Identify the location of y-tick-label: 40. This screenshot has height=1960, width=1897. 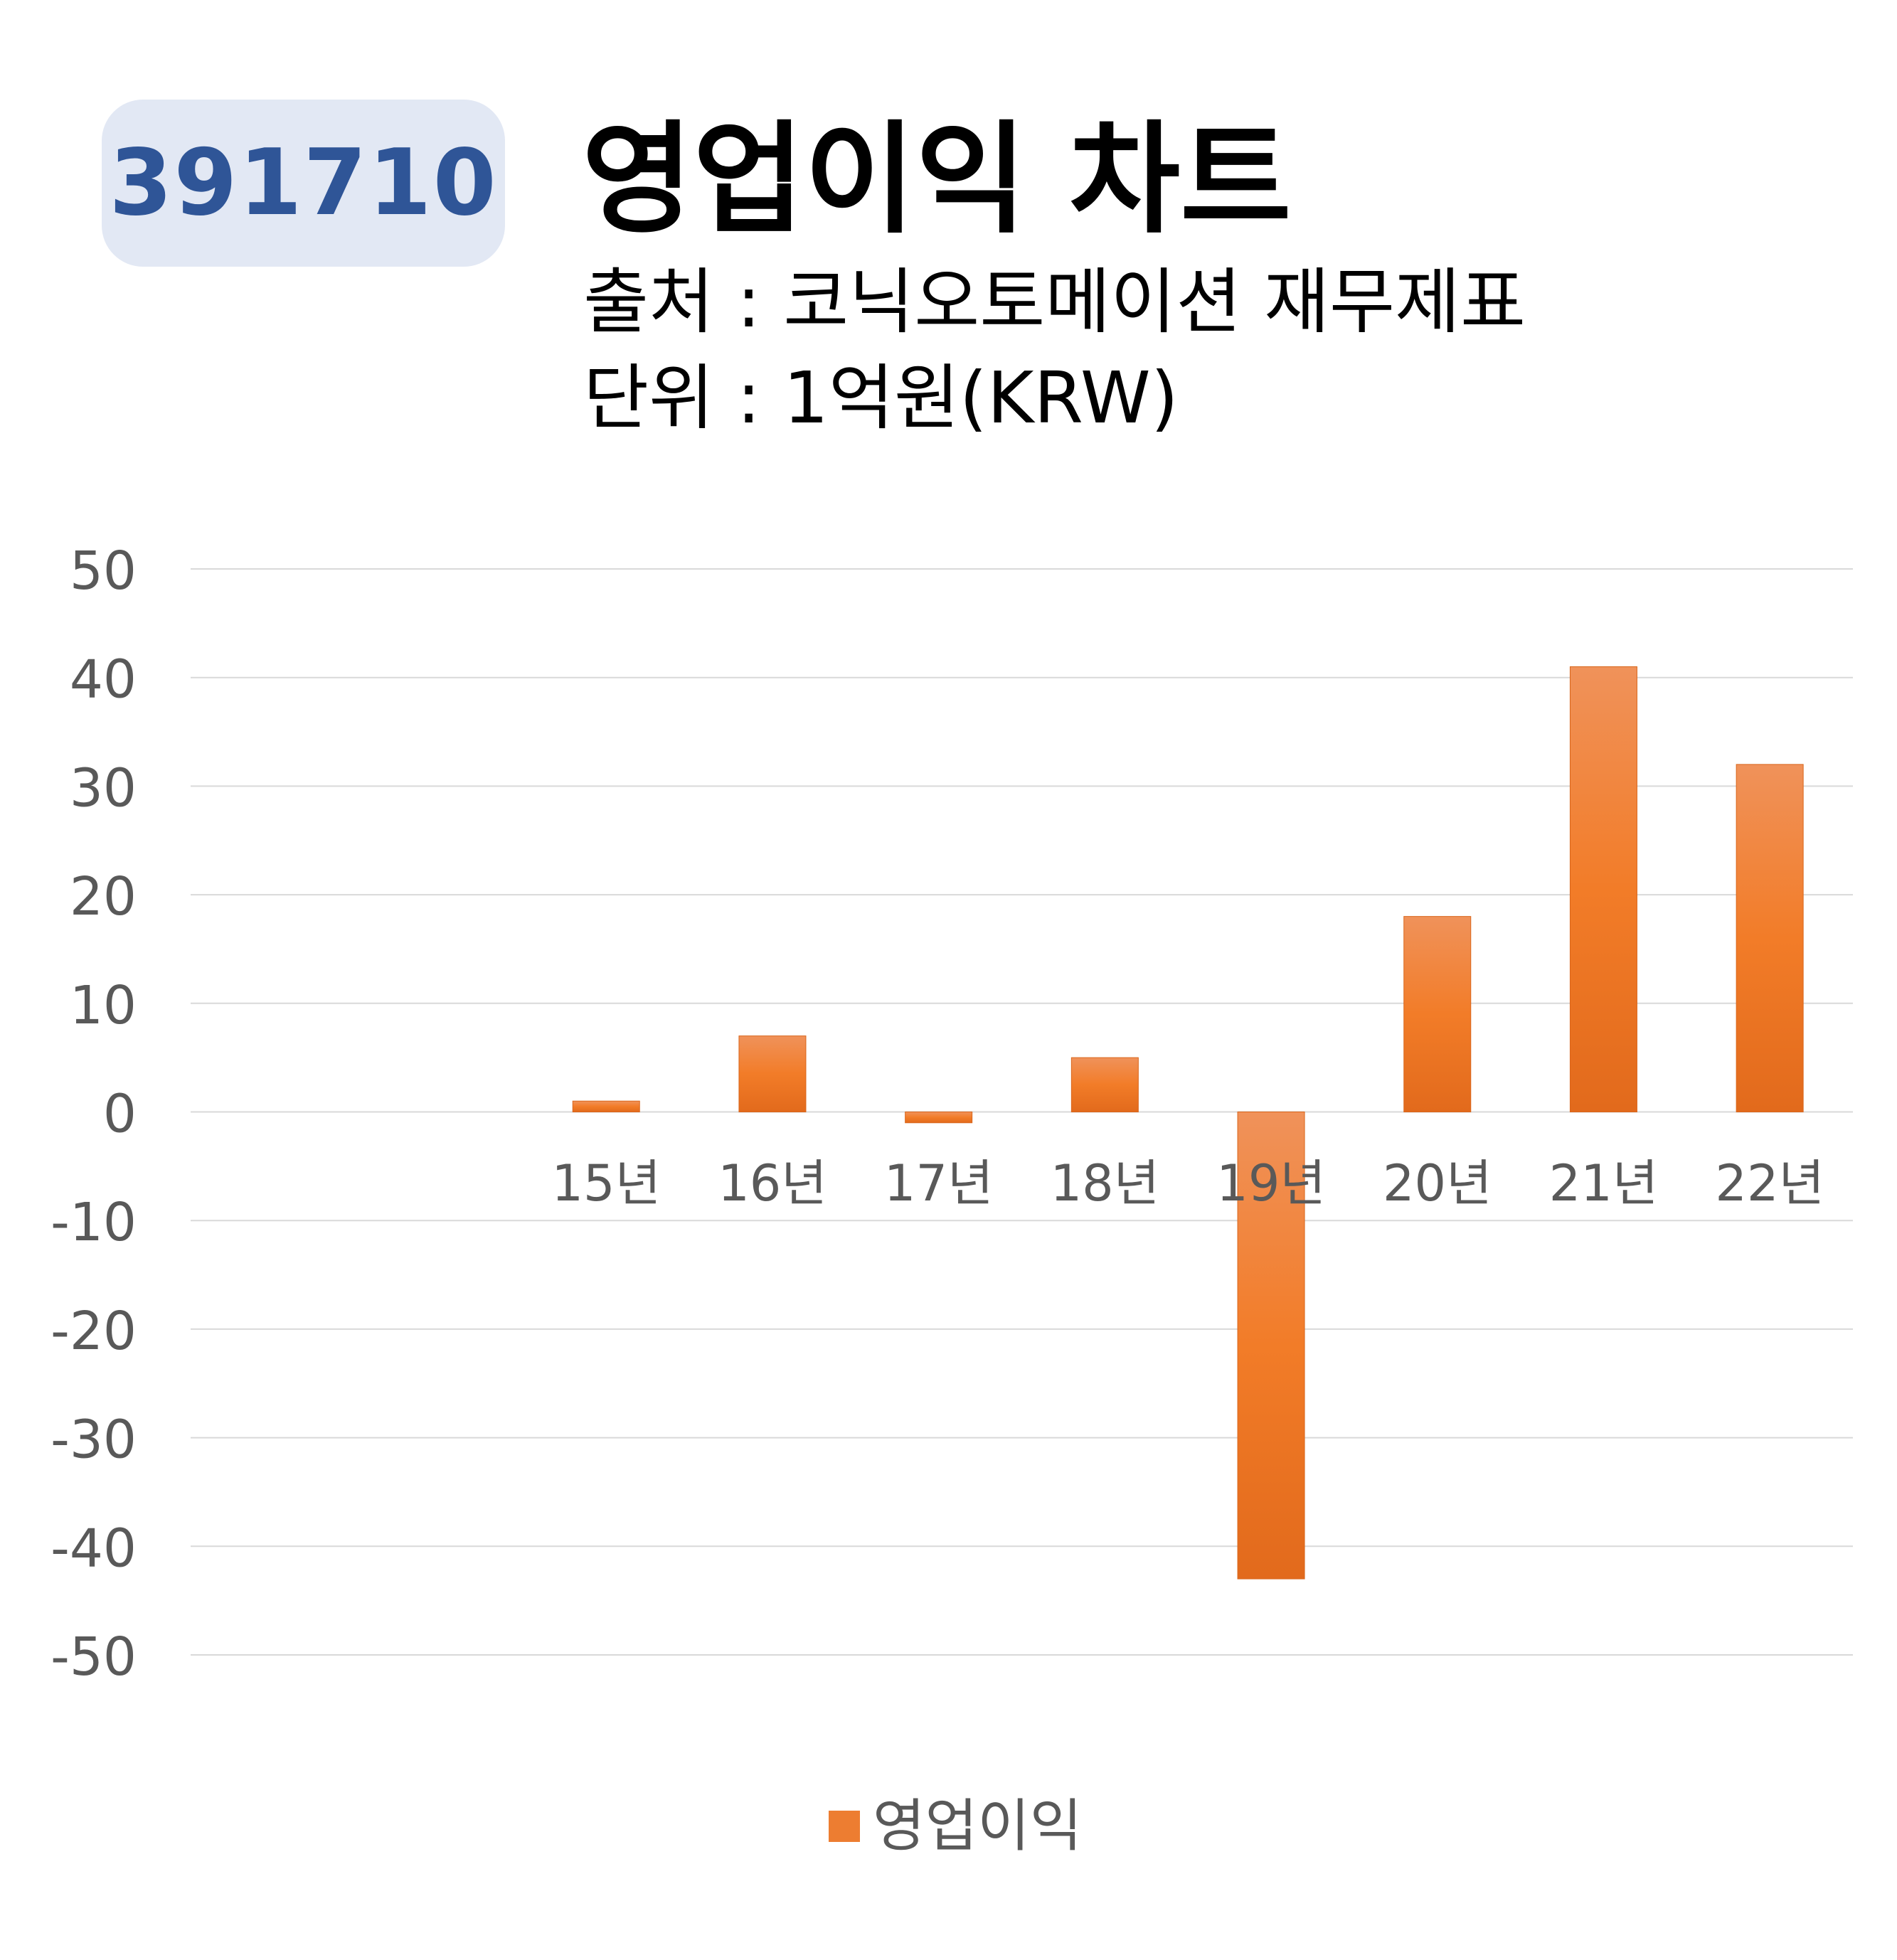
(104, 679).